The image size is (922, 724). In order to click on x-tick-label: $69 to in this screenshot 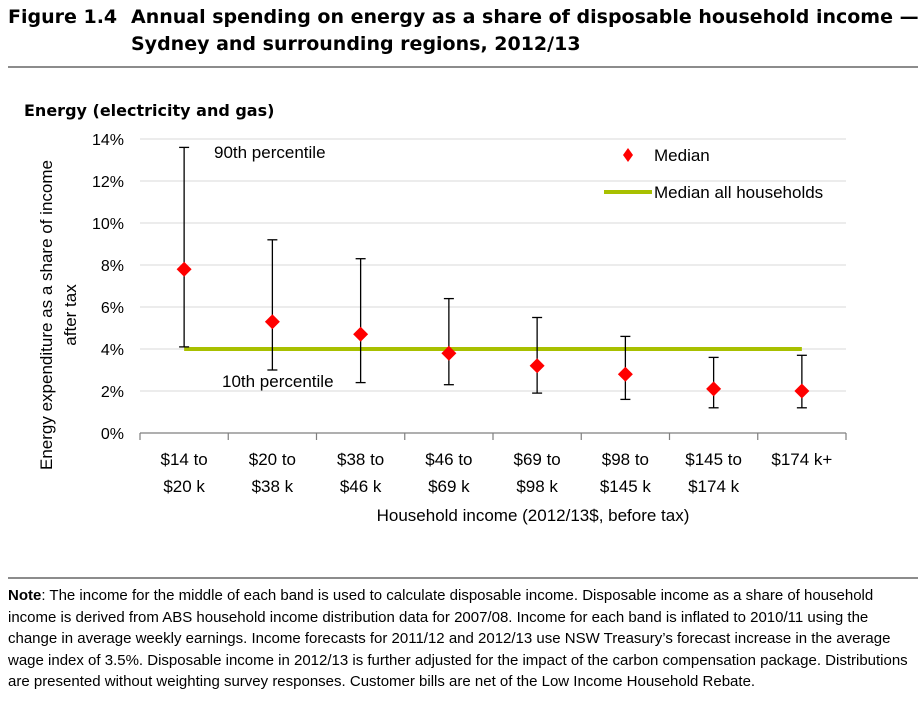, I will do `click(536, 459)`.